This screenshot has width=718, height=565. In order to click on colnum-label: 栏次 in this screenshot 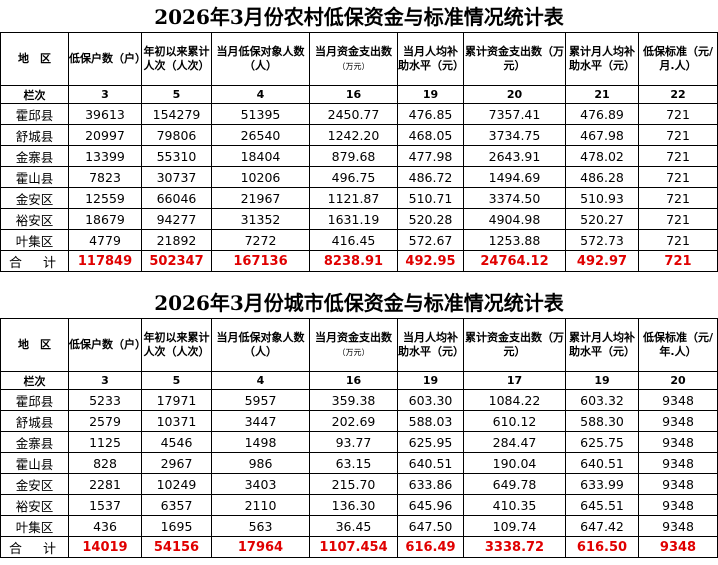, I will do `click(34, 380)`.